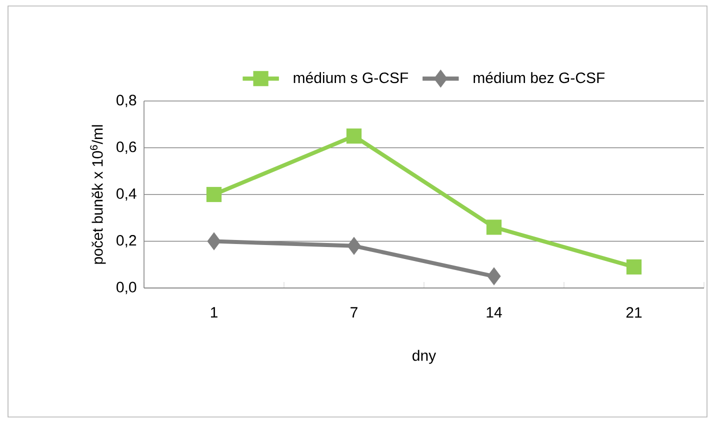 This screenshot has width=715, height=423. Describe the element at coordinates (634, 312) in the screenshot. I see `x-tick-label: 21` at that location.